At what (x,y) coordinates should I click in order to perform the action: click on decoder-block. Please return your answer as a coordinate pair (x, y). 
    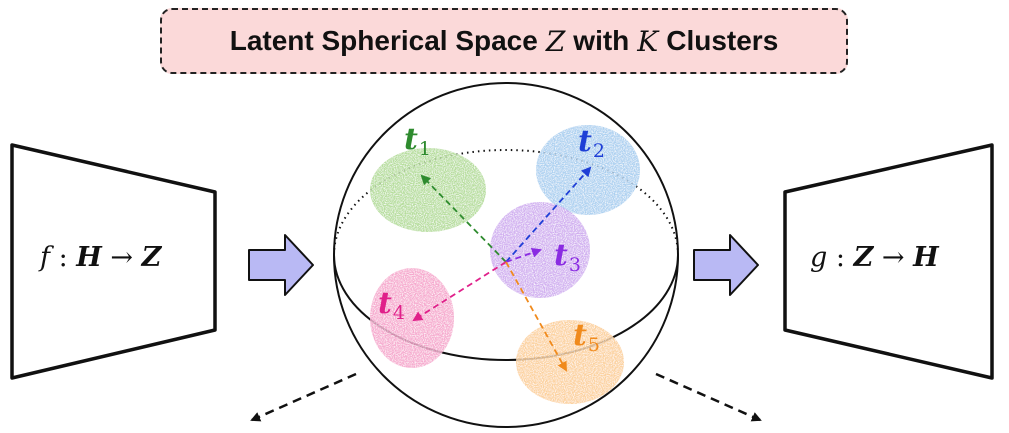
    Looking at the image, I should click on (888, 261).